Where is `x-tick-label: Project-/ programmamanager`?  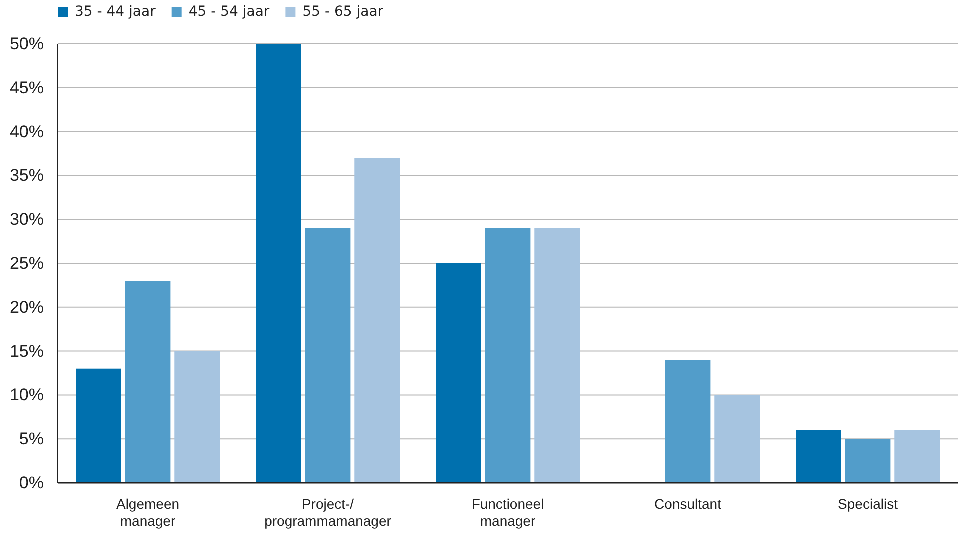 x-tick-label: Project-/ programmamanager is located at coordinates (328, 512).